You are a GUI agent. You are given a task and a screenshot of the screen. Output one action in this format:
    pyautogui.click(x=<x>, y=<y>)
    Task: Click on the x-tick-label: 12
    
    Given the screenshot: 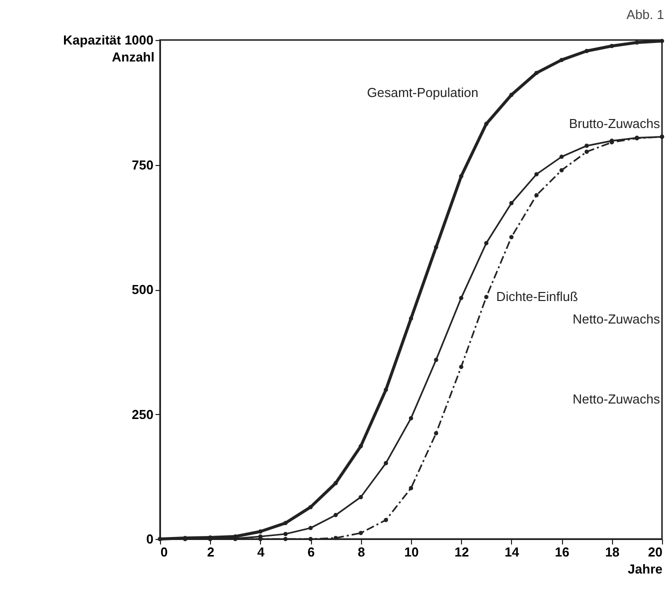 What is the action you would take?
    pyautogui.click(x=461, y=552)
    